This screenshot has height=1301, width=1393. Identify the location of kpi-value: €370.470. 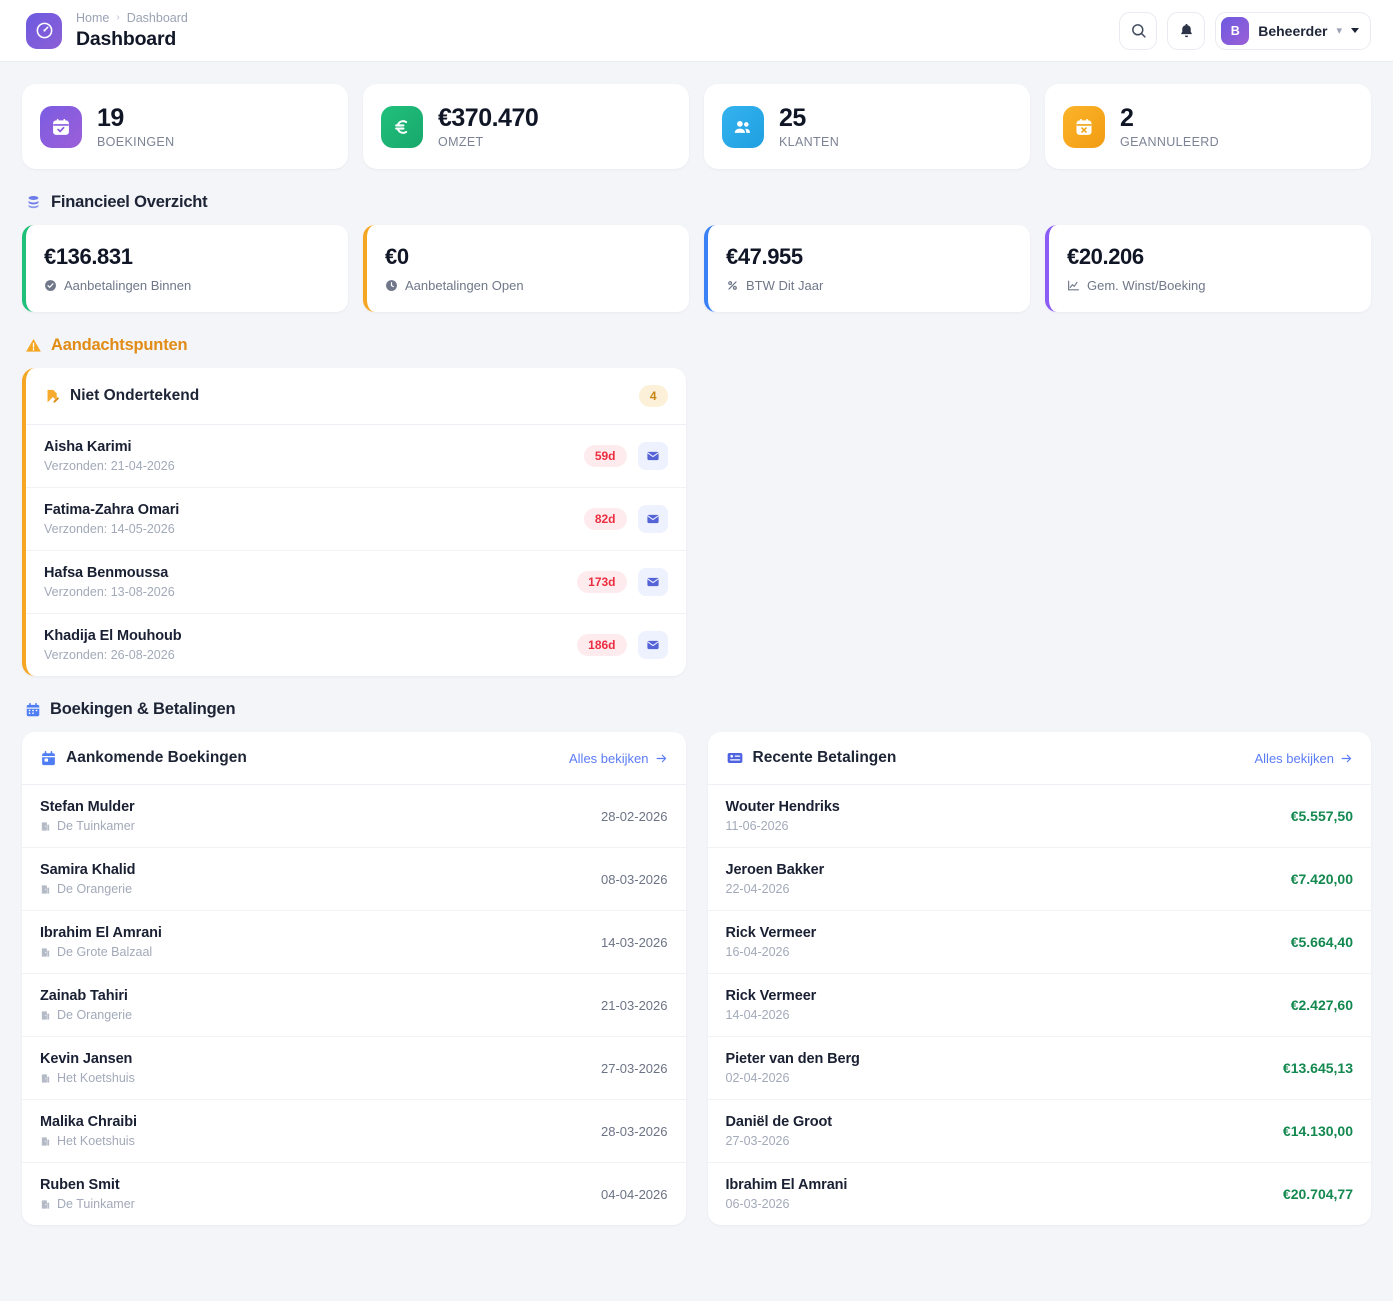
(488, 118).